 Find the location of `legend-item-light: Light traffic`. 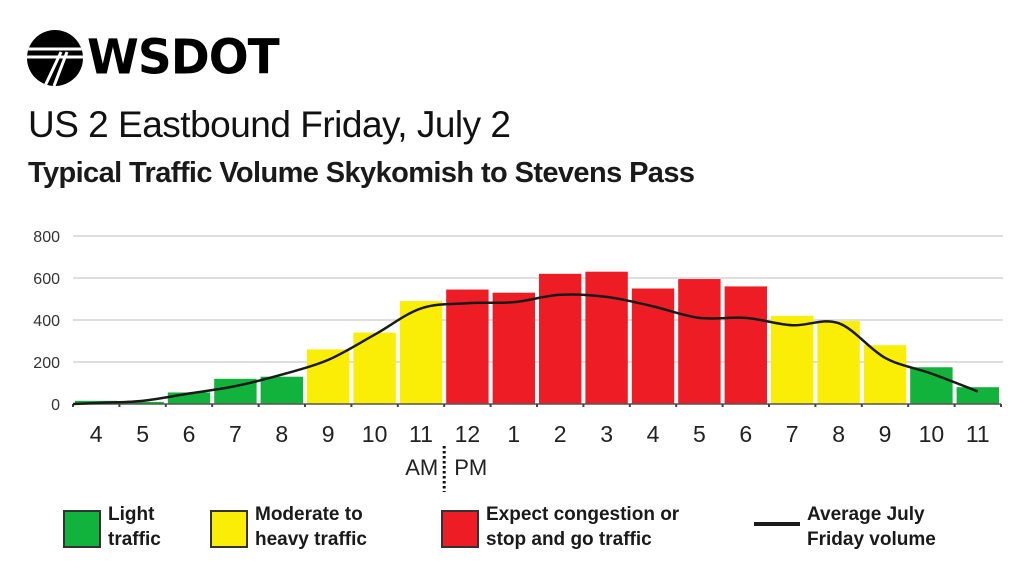

legend-item-light: Light traffic is located at coordinates (112, 527).